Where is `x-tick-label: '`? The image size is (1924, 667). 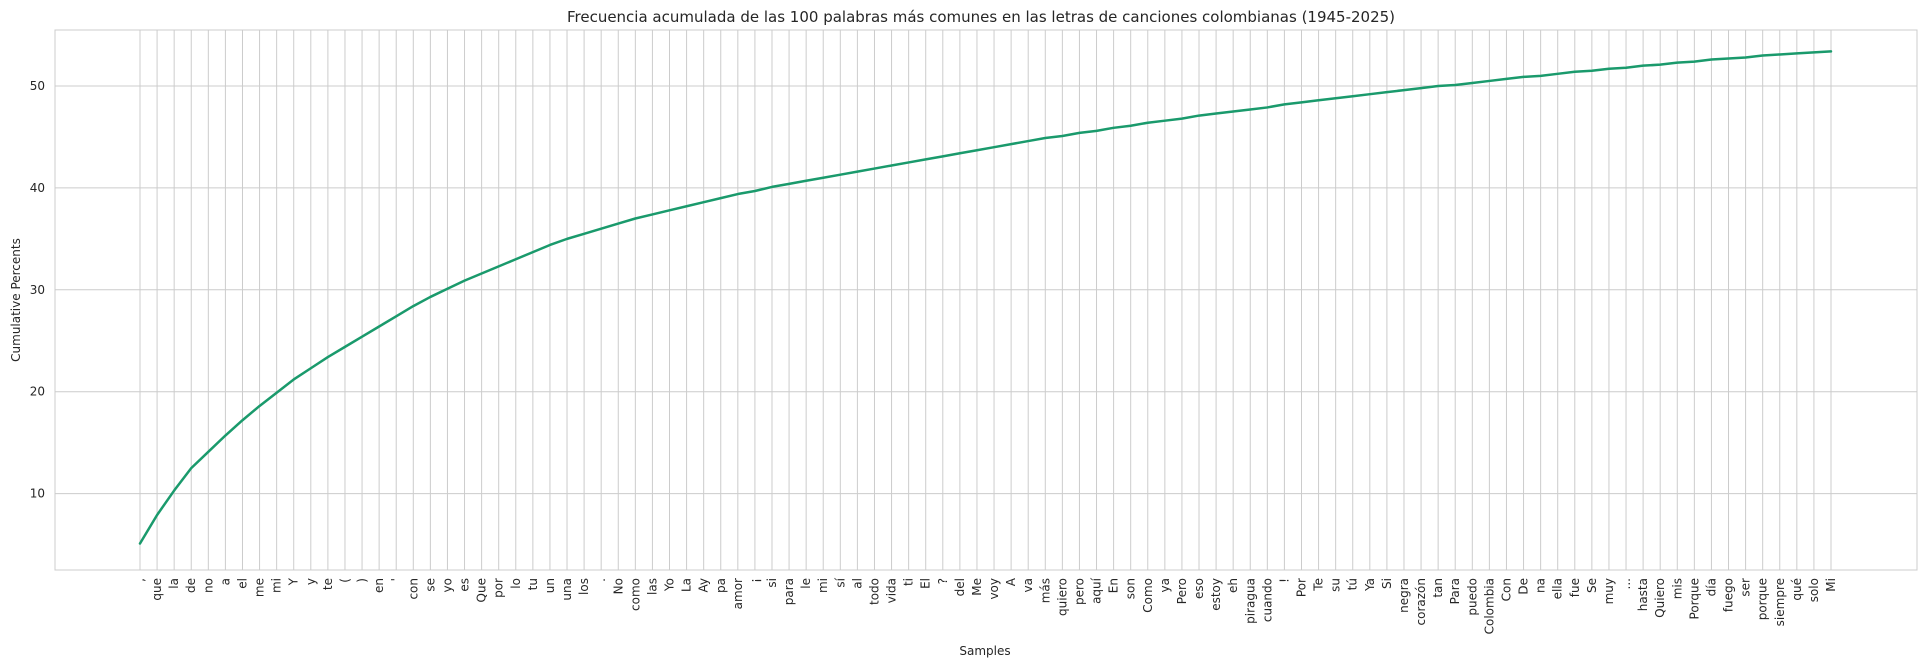
x-tick-label: ' is located at coordinates (396, 579).